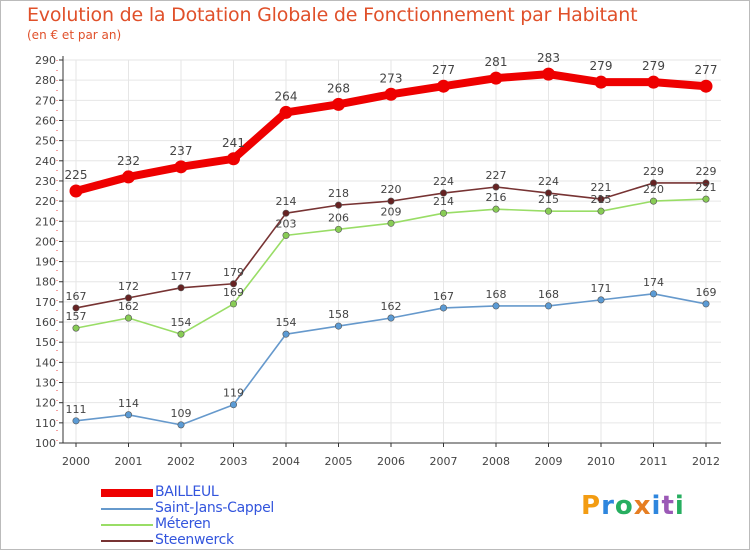 The height and width of the screenshot is (550, 750). I want to click on data-label-bailleul: 273, so click(391, 78).